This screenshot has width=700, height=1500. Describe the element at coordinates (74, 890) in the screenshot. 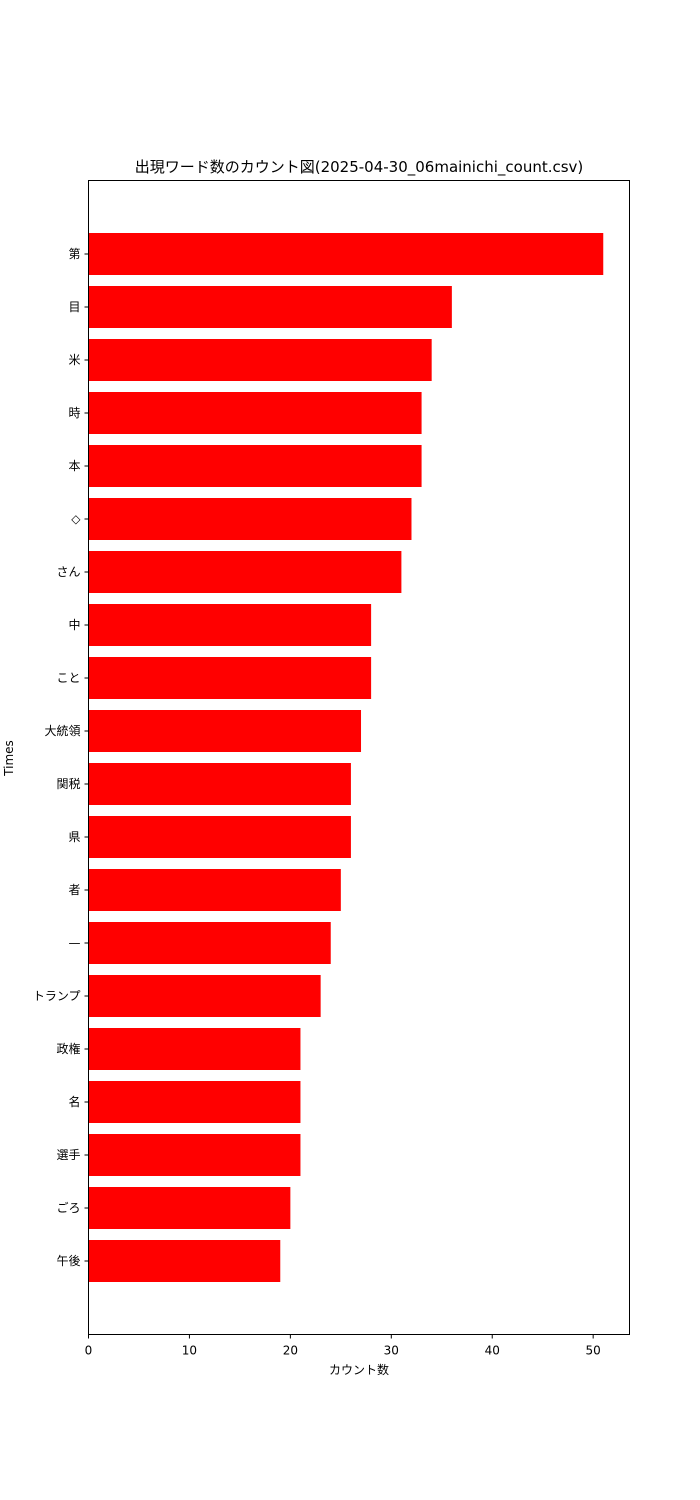

I see `y-tick-label: 者` at that location.